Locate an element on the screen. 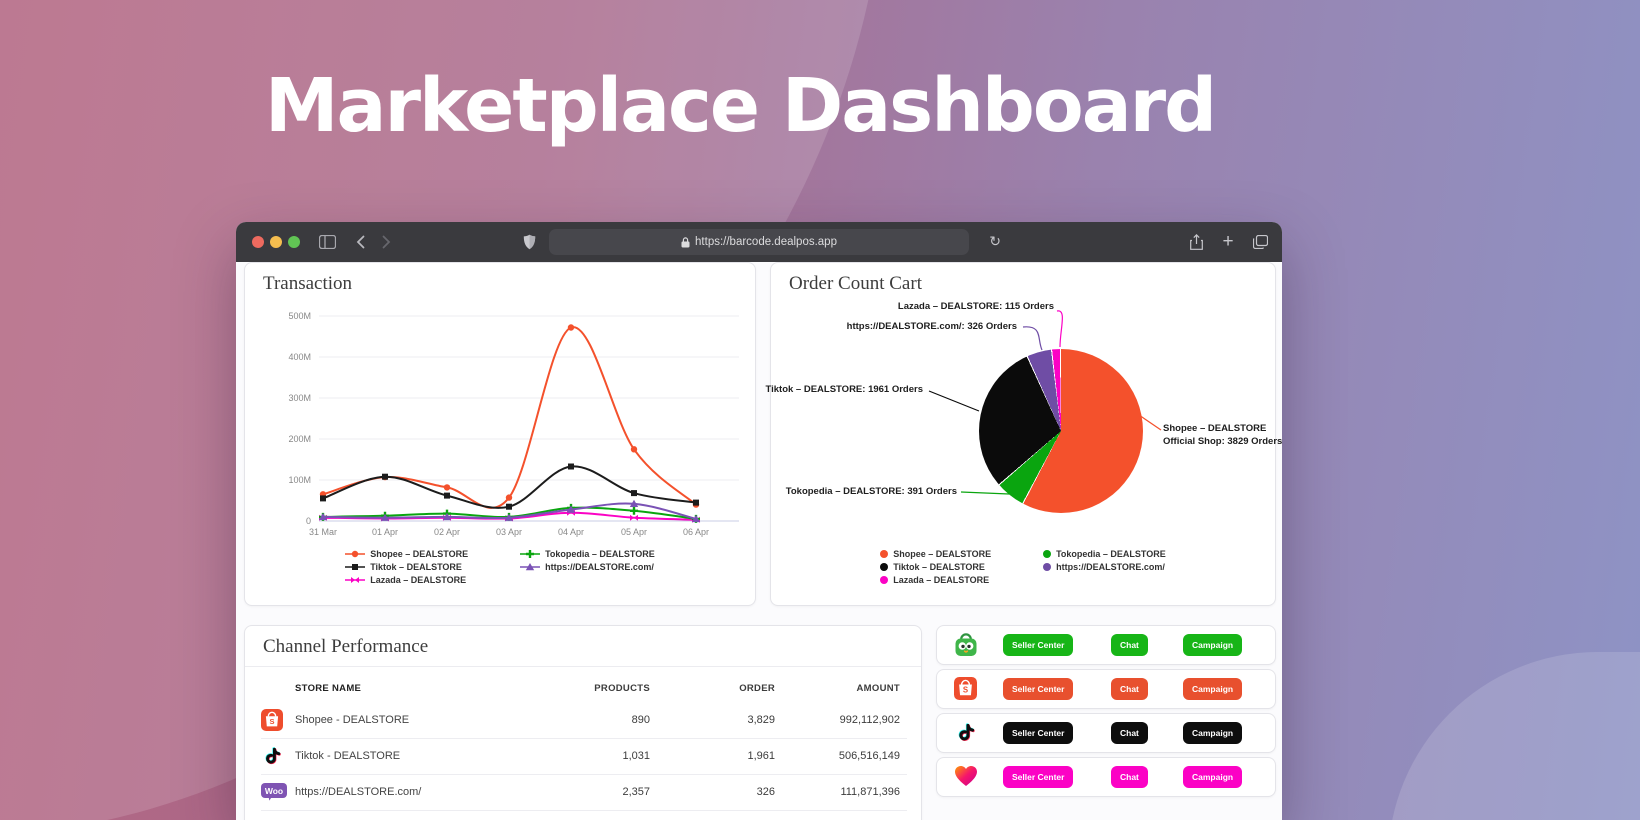 The height and width of the screenshot is (820, 1640). share-icon is located at coordinates (1196, 242).